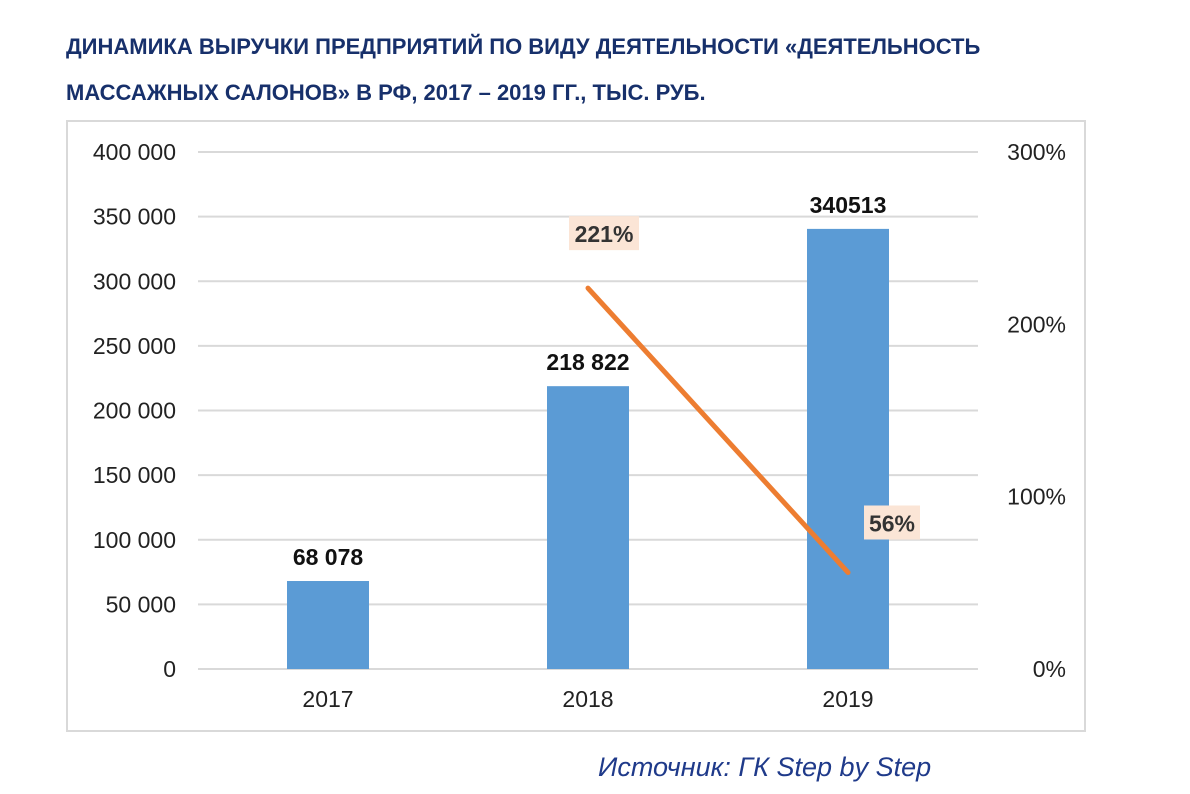 This screenshot has height=794, width=1190. Describe the element at coordinates (1036, 152) in the screenshot. I see `y2-axis-tick-label: 300%` at that location.